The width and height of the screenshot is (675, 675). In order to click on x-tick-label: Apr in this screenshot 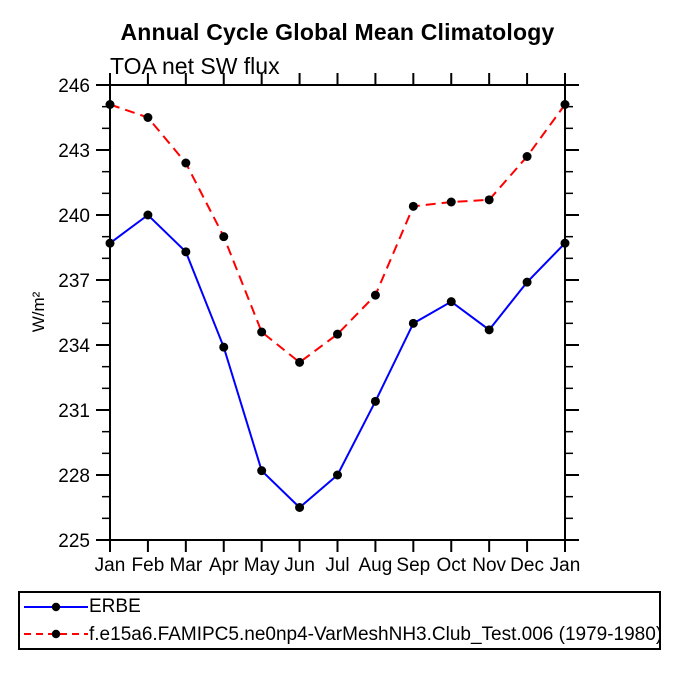, I will do `click(224, 565)`.